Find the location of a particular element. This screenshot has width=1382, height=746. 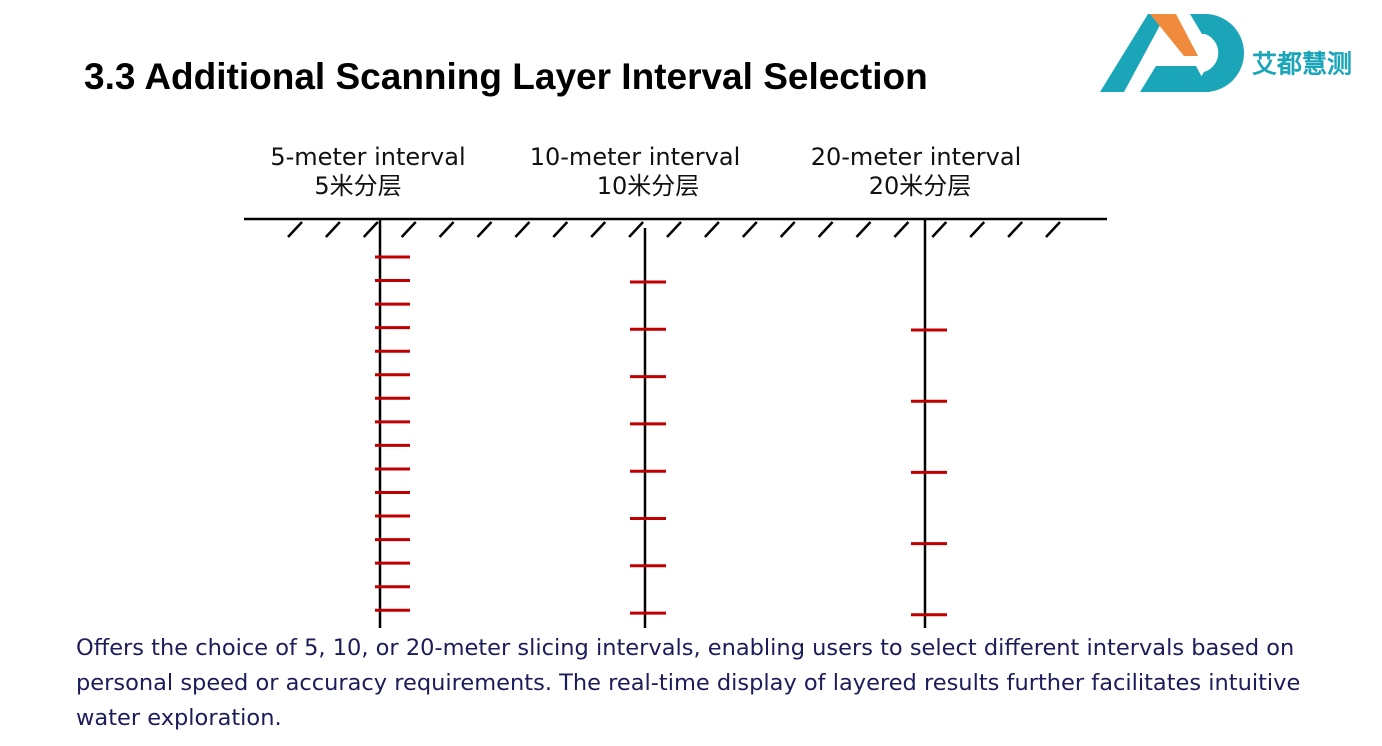

logo-a-base is located at coordinates (1175, 79).